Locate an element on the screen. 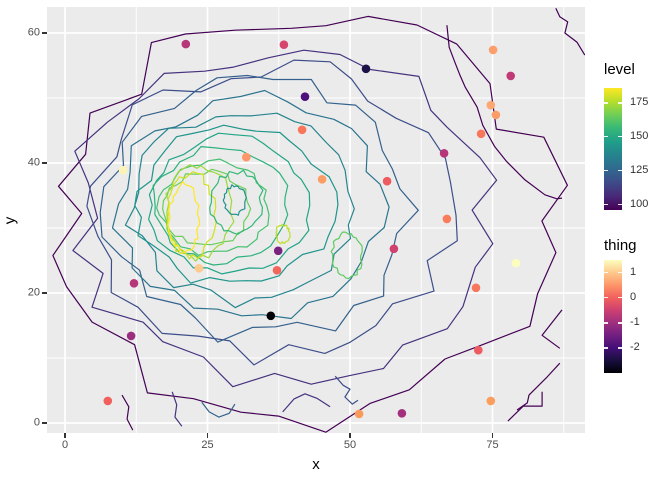 This screenshot has height=480, width=672. legend-tick-label: 175 is located at coordinates (639, 102).